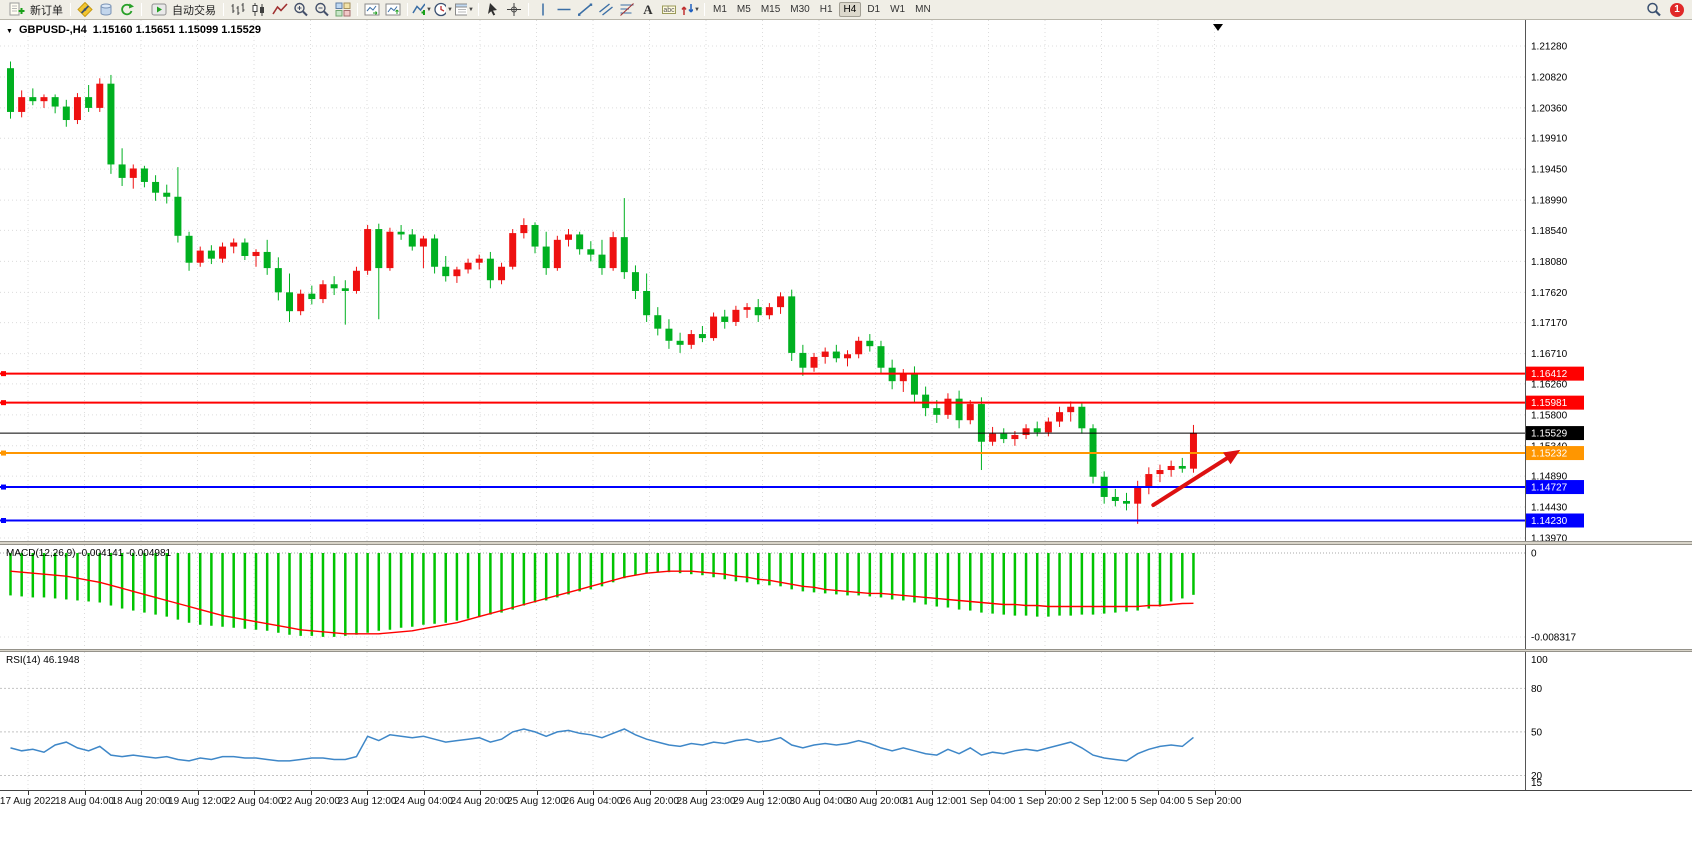 Image resolution: width=1692 pixels, height=845 pixels. What do you see at coordinates (259, 10) in the screenshot?
I see `candlestick-chart-icon` at bounding box center [259, 10].